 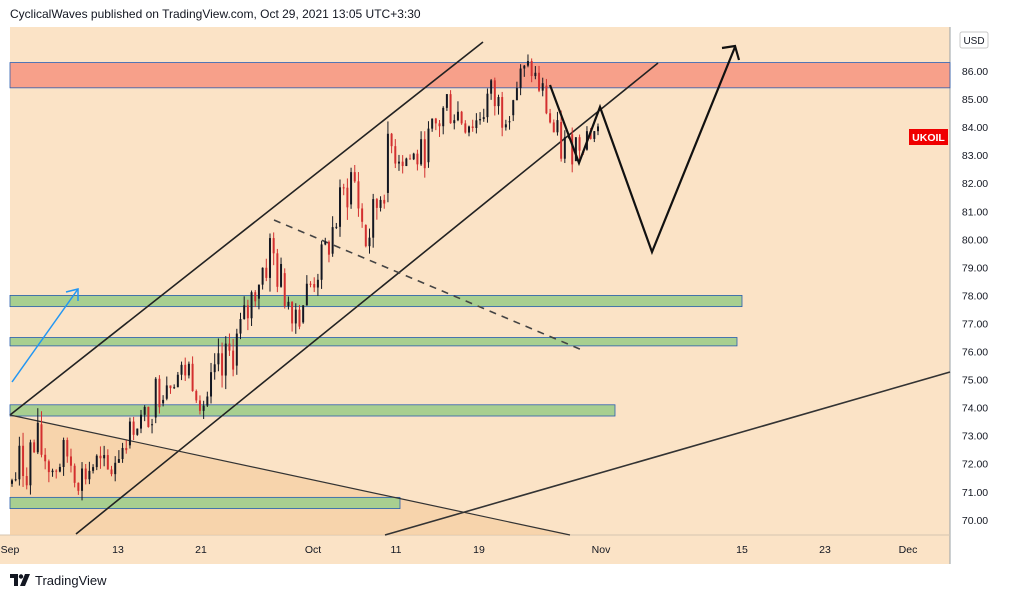 I want to click on brand-text: TradingView, so click(x=71, y=580).